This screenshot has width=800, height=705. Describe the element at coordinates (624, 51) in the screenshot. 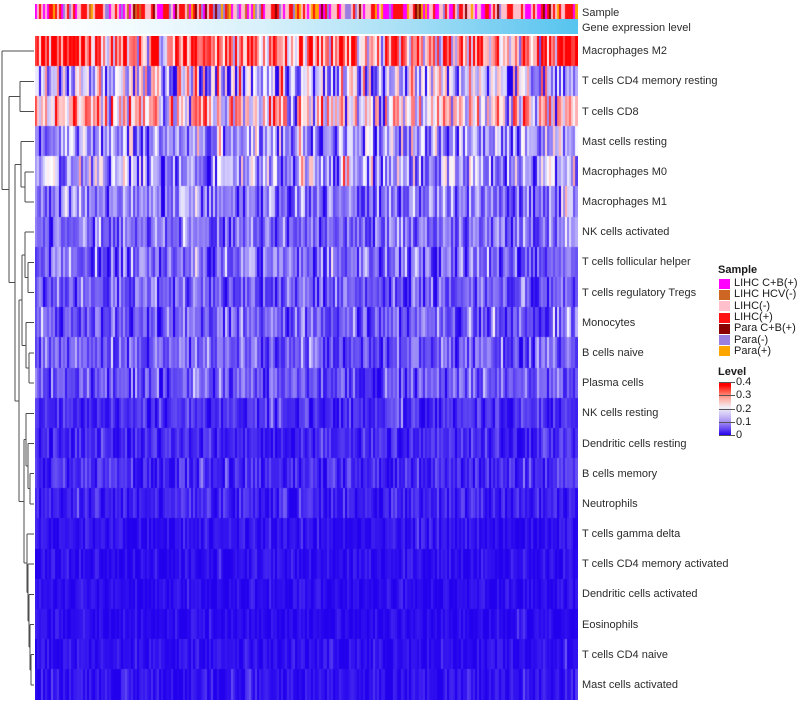

I see `row-label-macrophages-m2: Macrophages M2` at that location.